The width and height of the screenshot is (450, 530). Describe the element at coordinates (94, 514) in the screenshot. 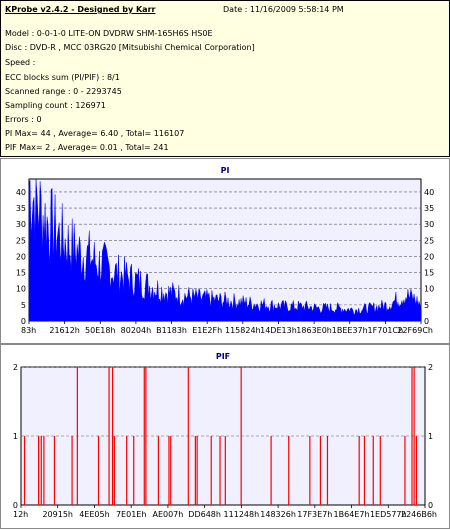

I see `pif-xtick-label: 4EE05h` at that location.